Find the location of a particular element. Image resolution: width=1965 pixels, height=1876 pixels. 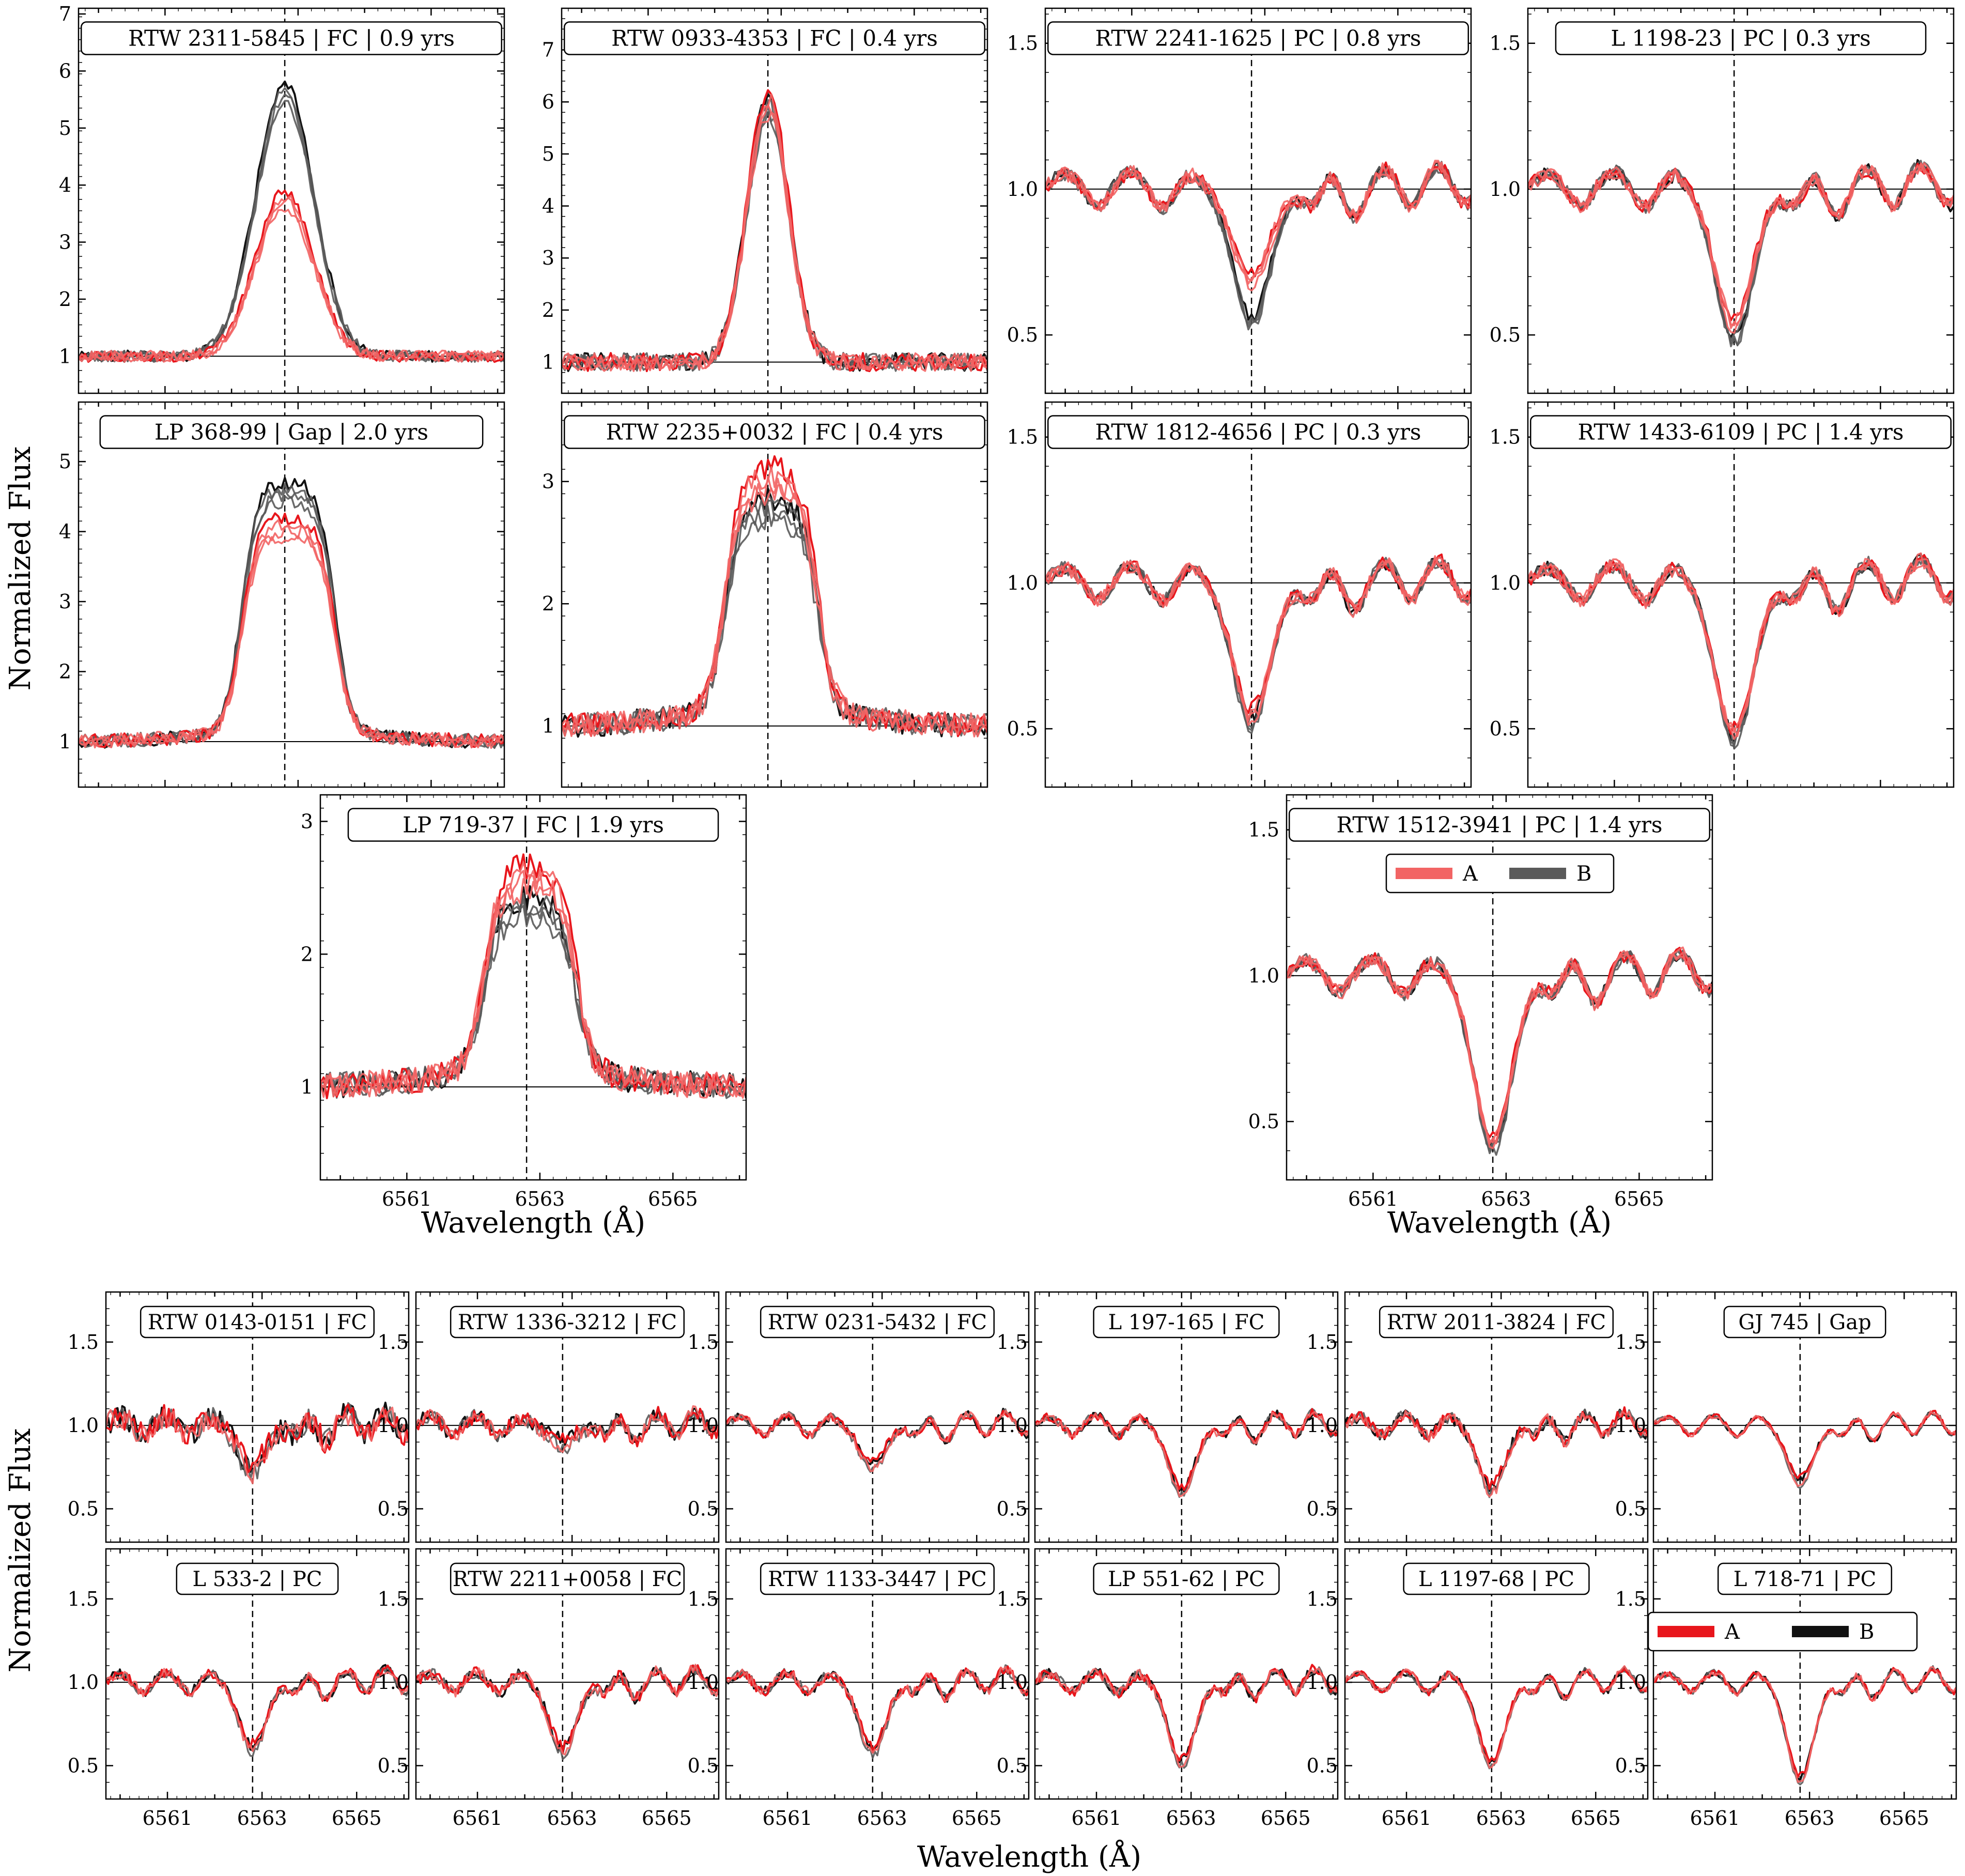

panel-q9: 0.5 1.0 1.5 6561 6563 6565 RTW 1133-3447 | PC is located at coordinates (859, 1689).